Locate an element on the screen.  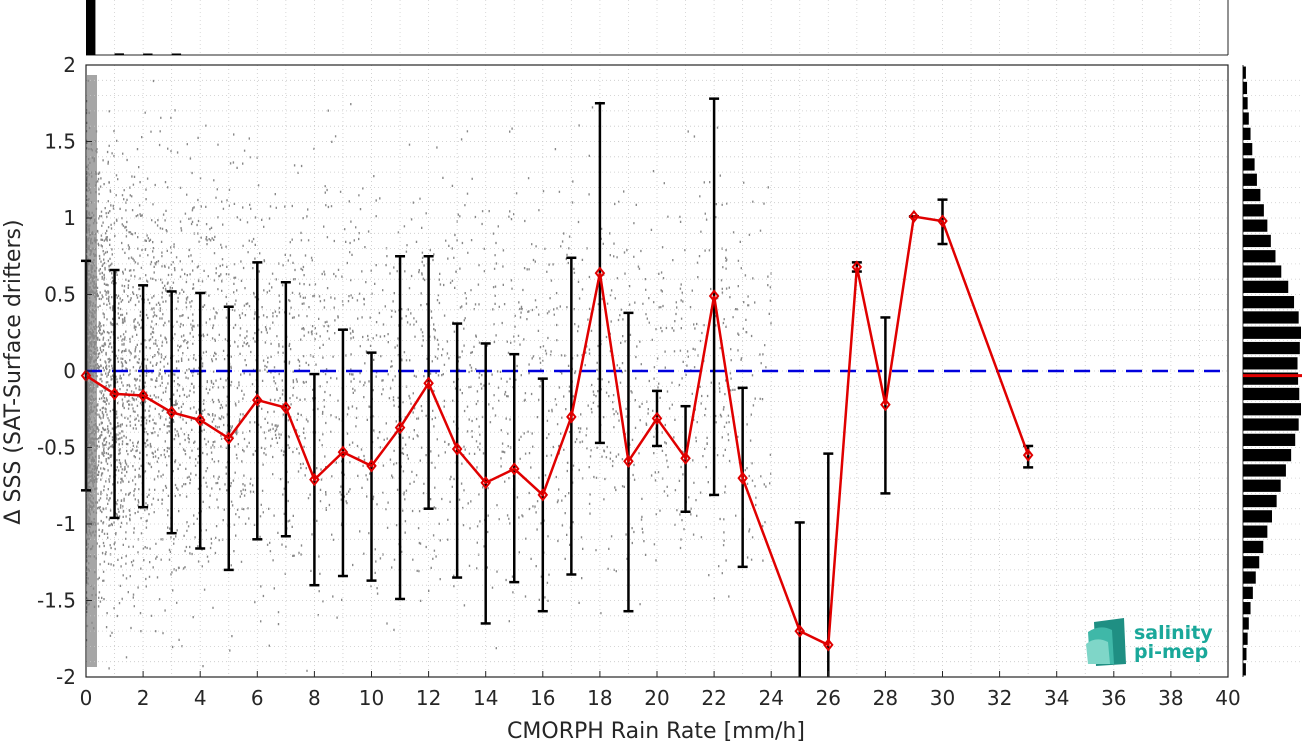
y-tick-label: -0.5 is located at coordinates (56, 448).